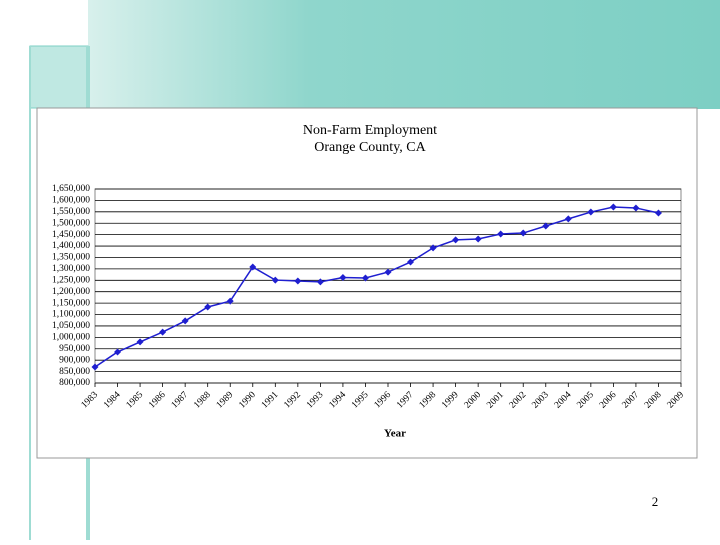 This screenshot has height=545, width=720. What do you see at coordinates (71, 280) in the screenshot?
I see `y-tick-label: 1,250,000` at bounding box center [71, 280].